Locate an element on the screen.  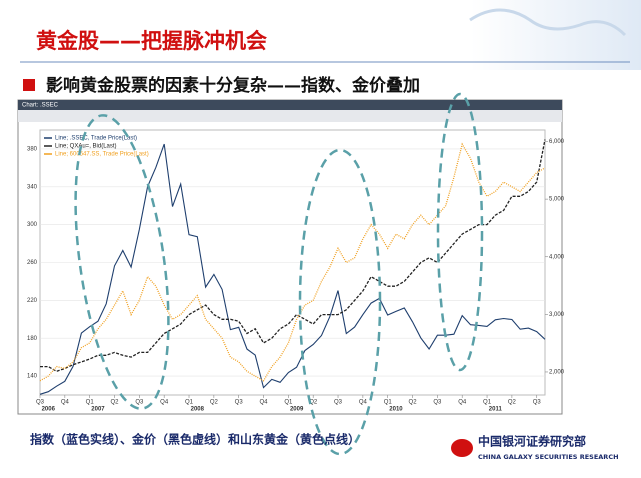
y-tick-label: 180 is located at coordinates (32, 339).